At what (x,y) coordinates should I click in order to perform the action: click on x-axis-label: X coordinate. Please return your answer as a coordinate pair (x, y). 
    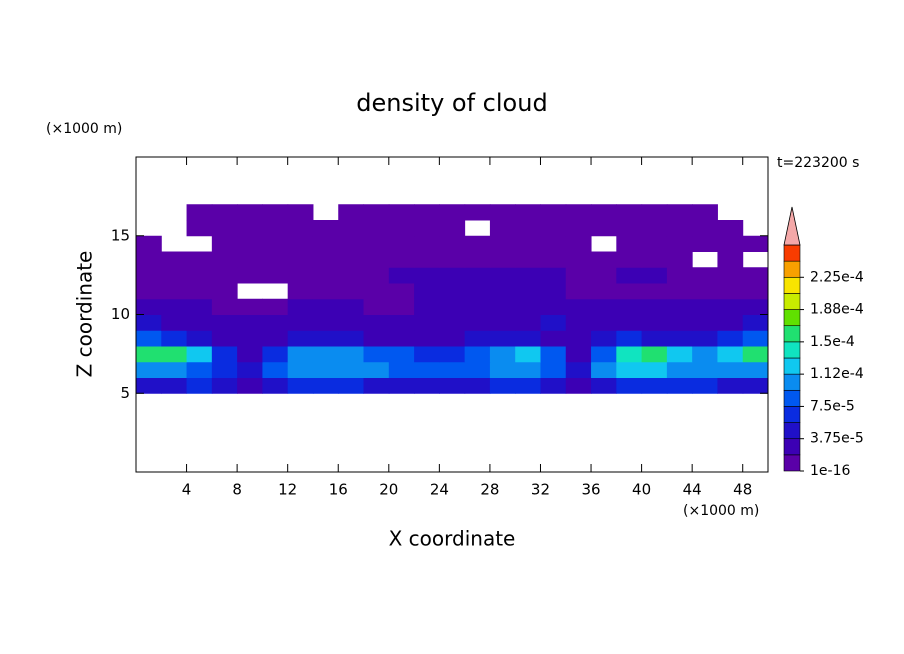
    Looking at the image, I should click on (452, 539).